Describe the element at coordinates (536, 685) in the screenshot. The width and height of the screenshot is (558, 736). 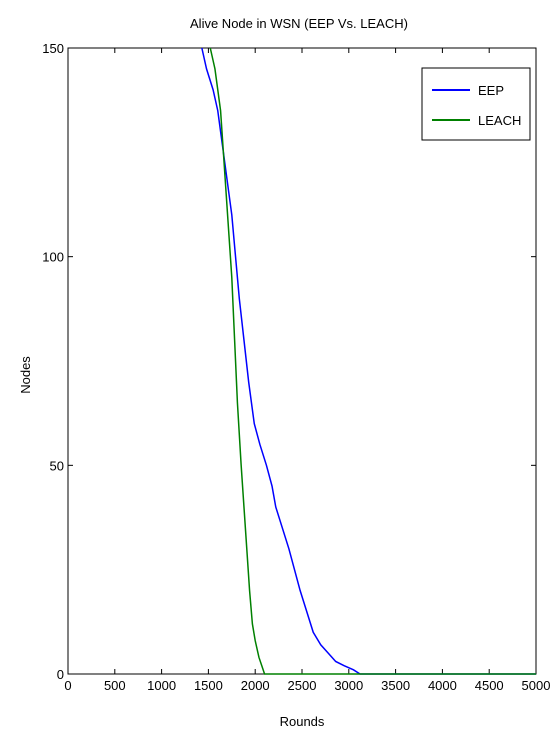
I see `x-tick-label: 5000` at that location.